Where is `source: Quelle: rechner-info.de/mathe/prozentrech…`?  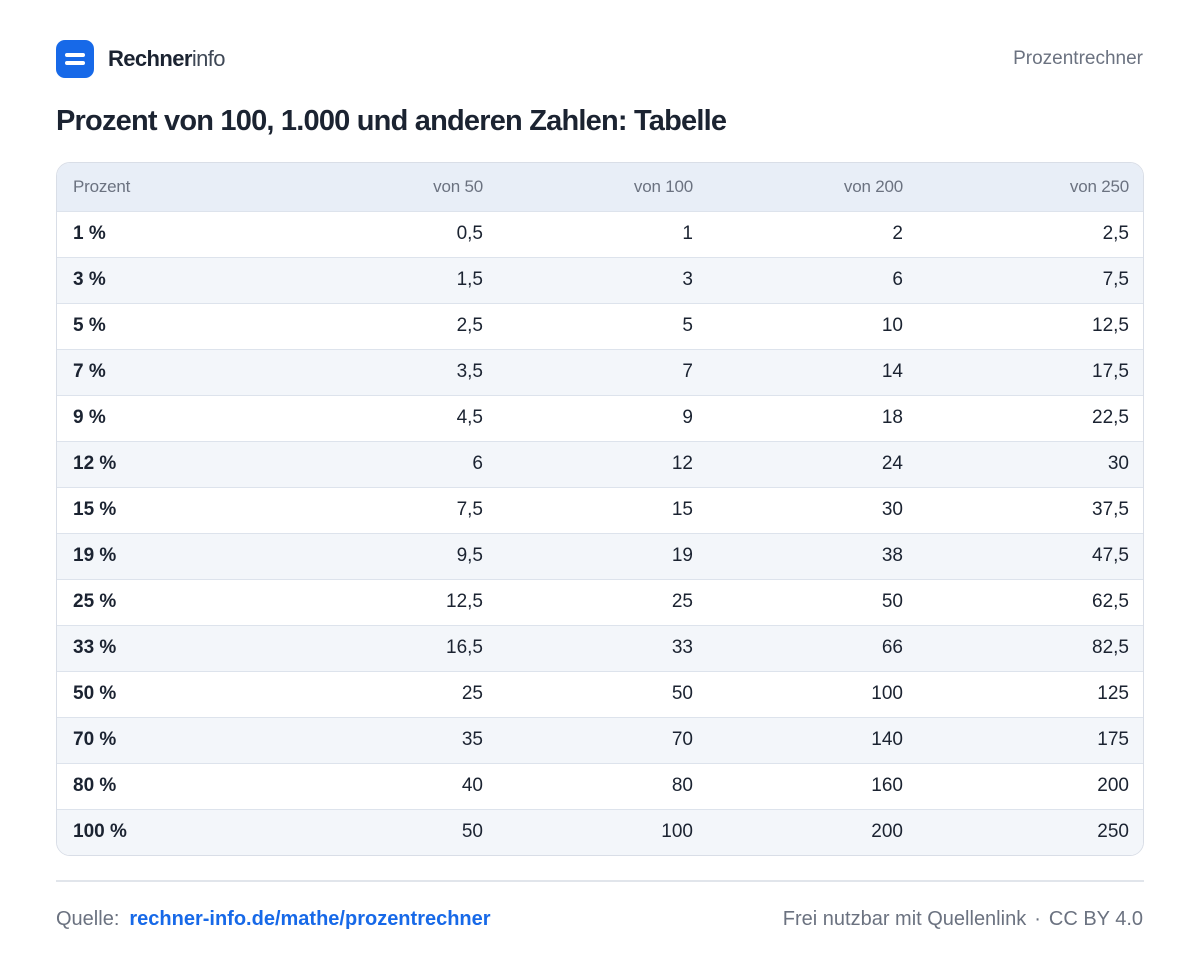
source: Quelle: rechner-info.de/mathe/prozentrech… is located at coordinates (273, 919).